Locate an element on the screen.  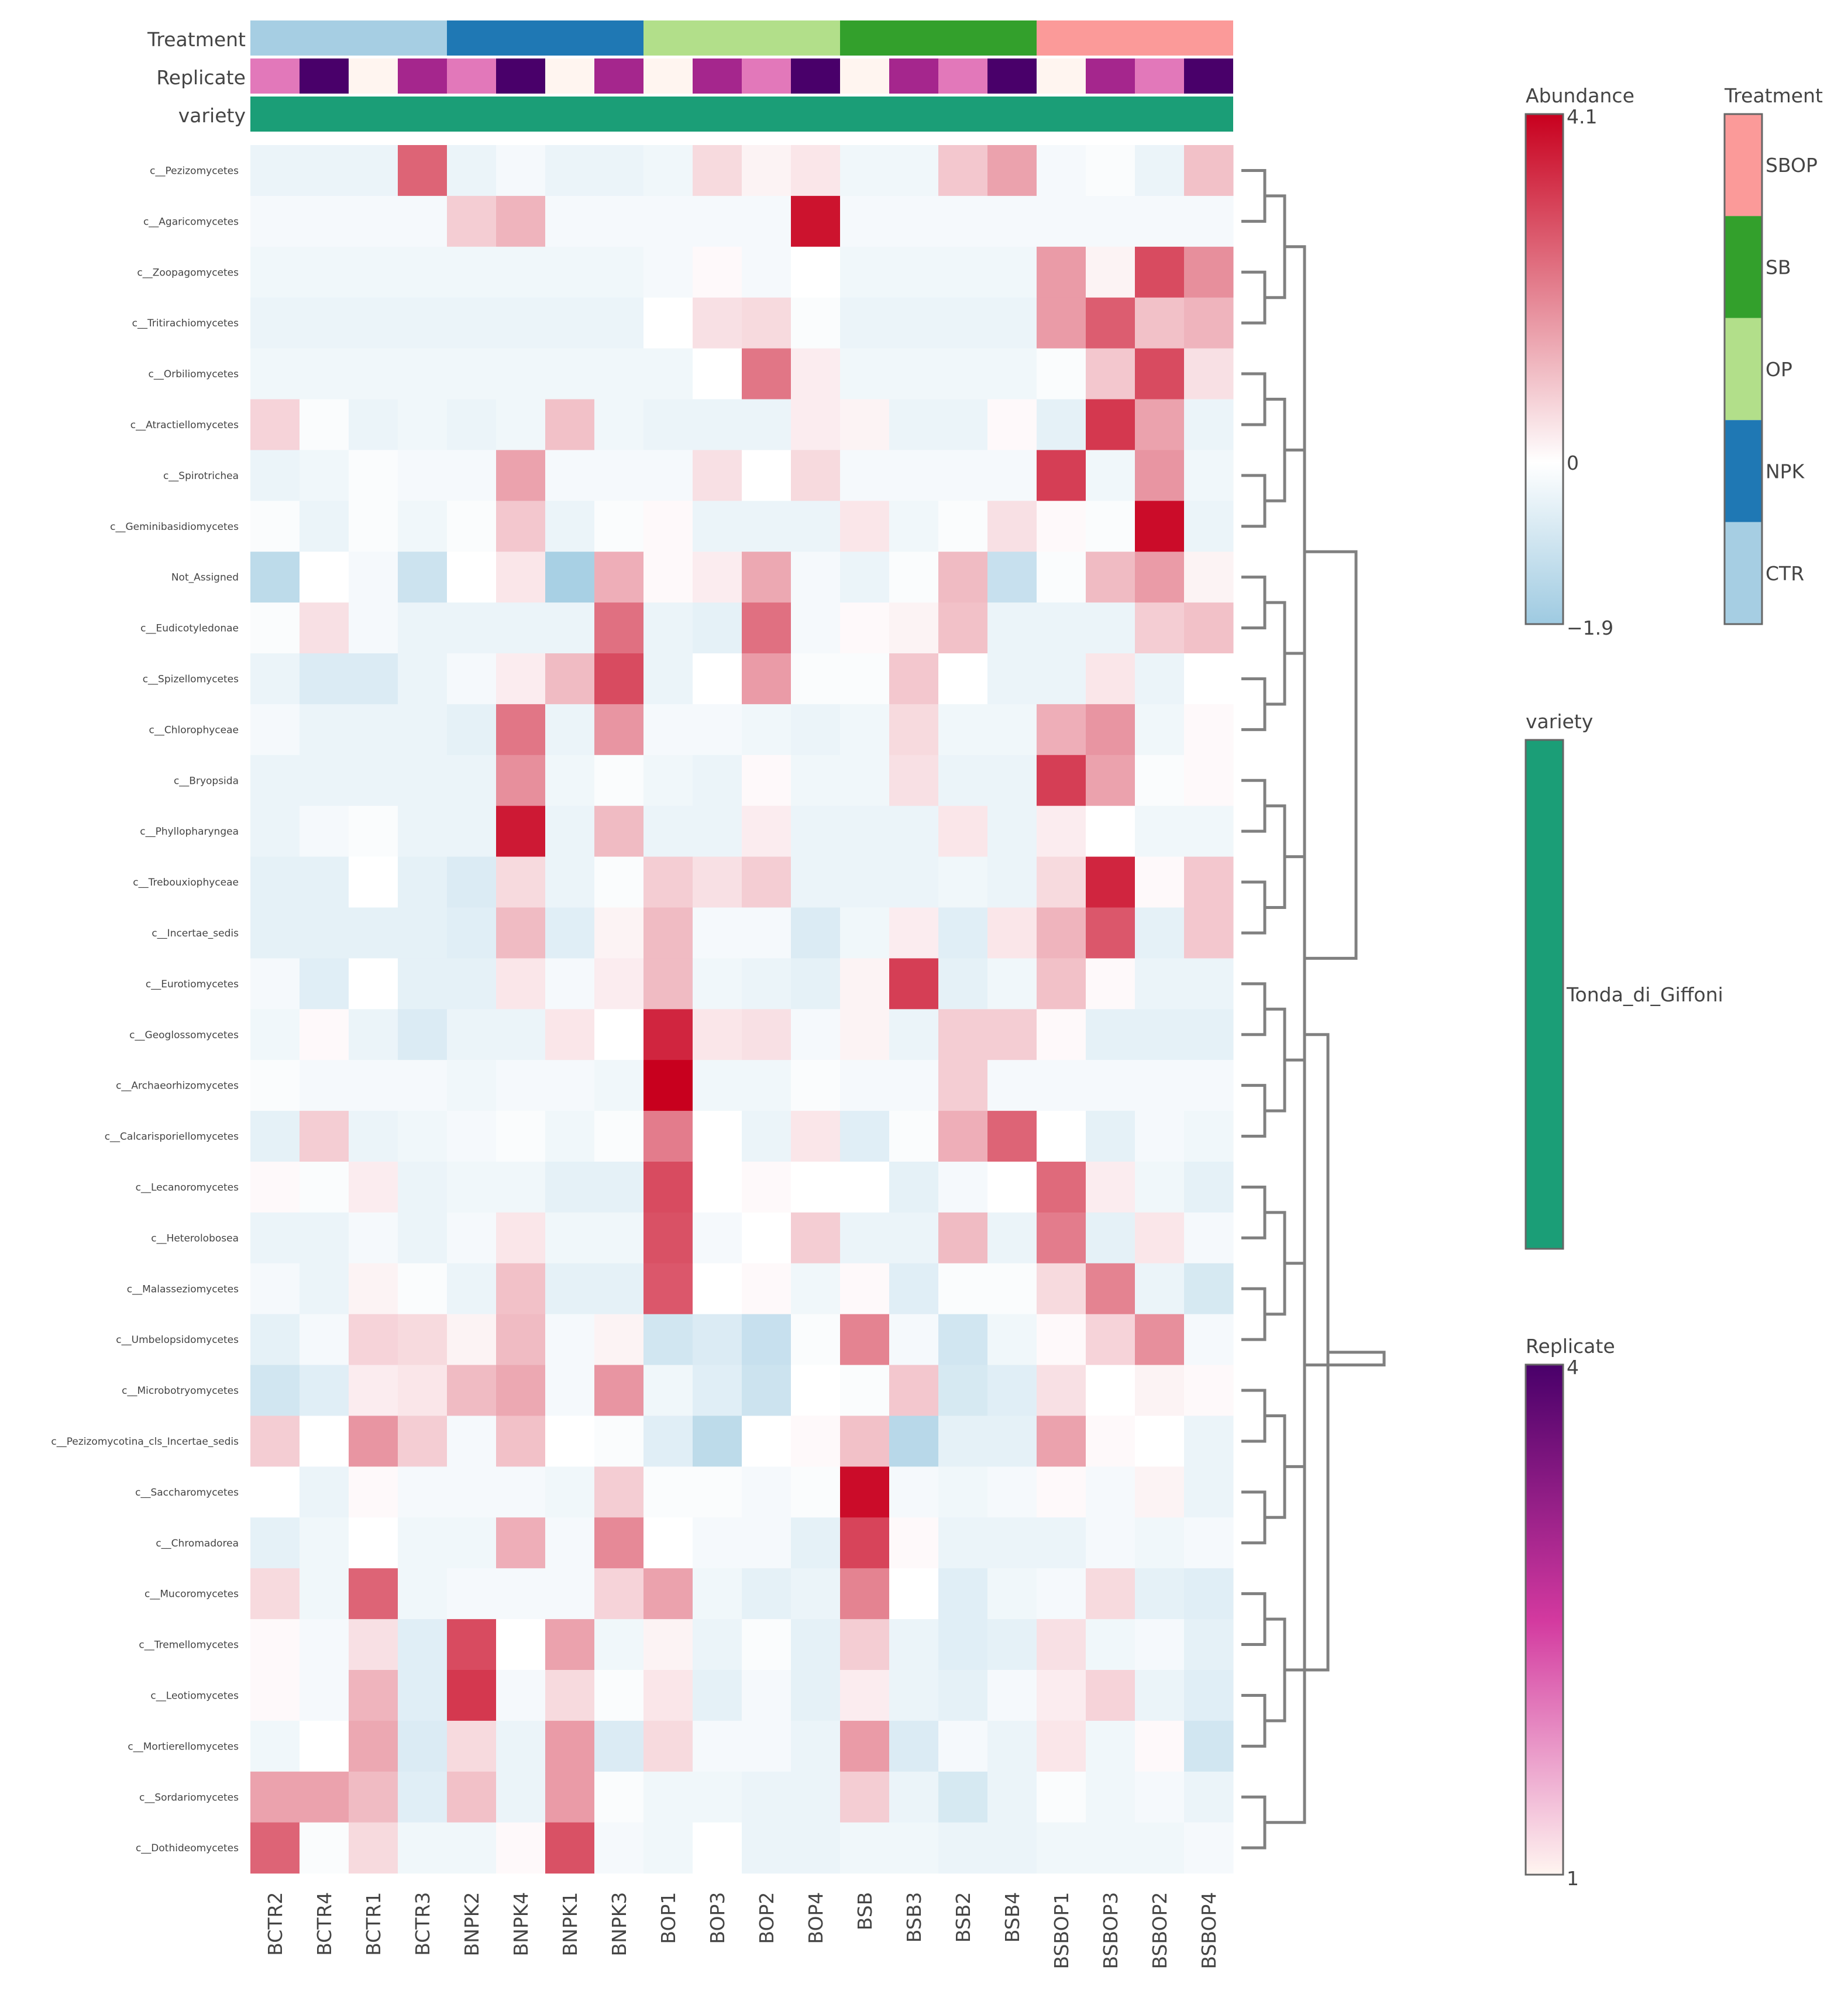
treatment-annotation-cell is located at coordinates (1159, 38).